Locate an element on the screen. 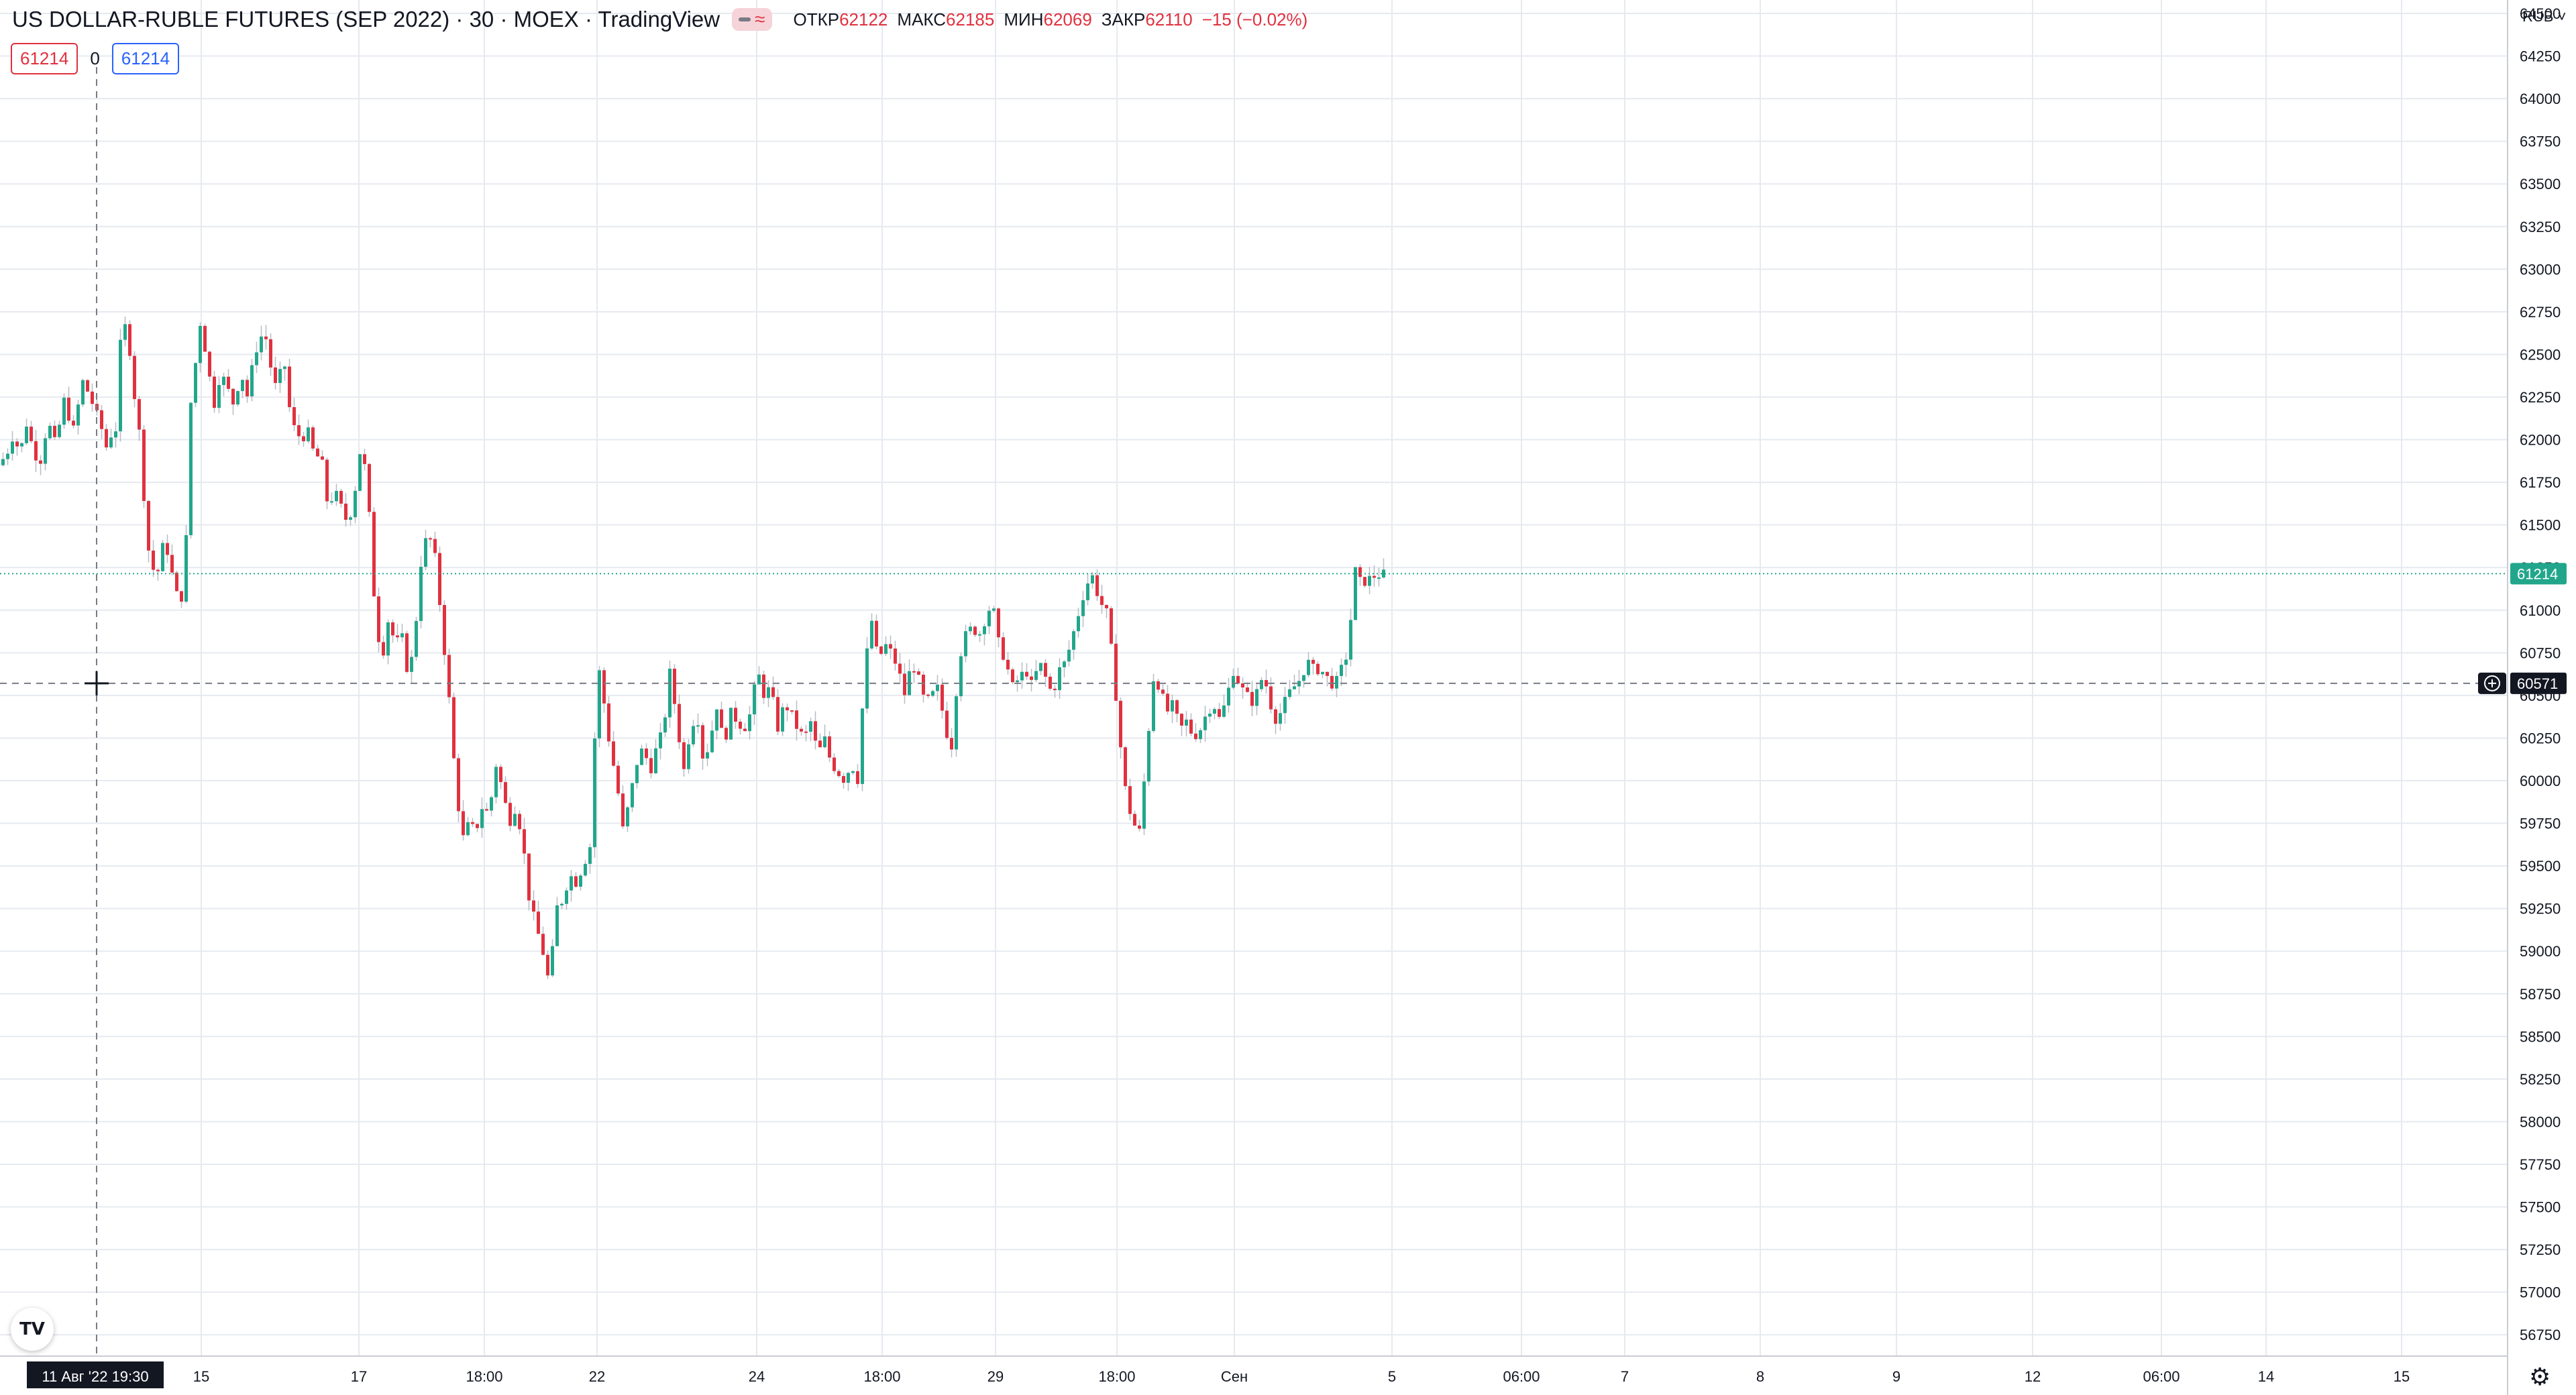 Image resolution: width=2576 pixels, height=1395 pixels. high-label: МАКС is located at coordinates (922, 19).